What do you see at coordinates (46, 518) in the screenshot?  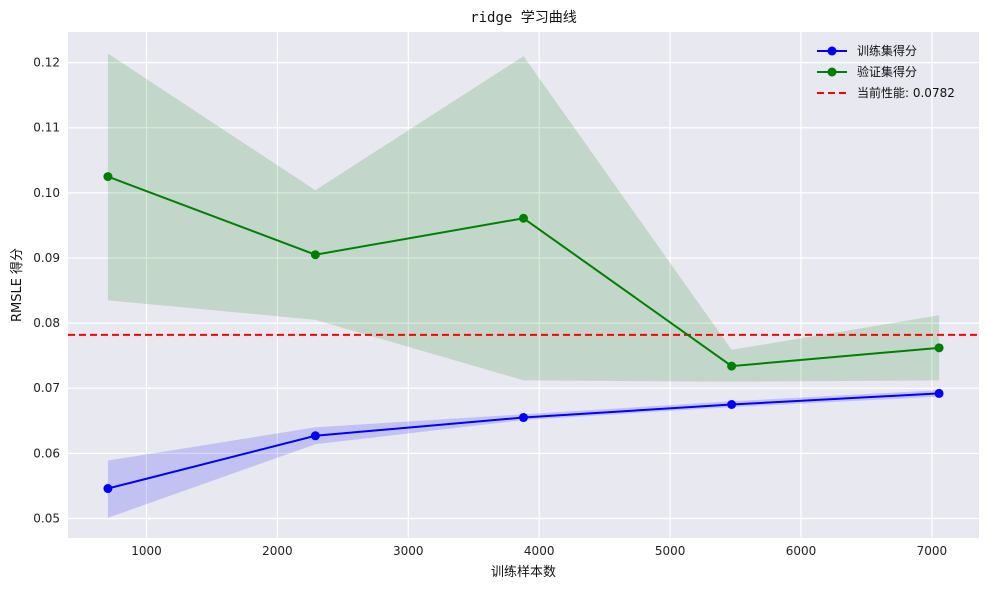 I see `y-tick-label: 0.05` at bounding box center [46, 518].